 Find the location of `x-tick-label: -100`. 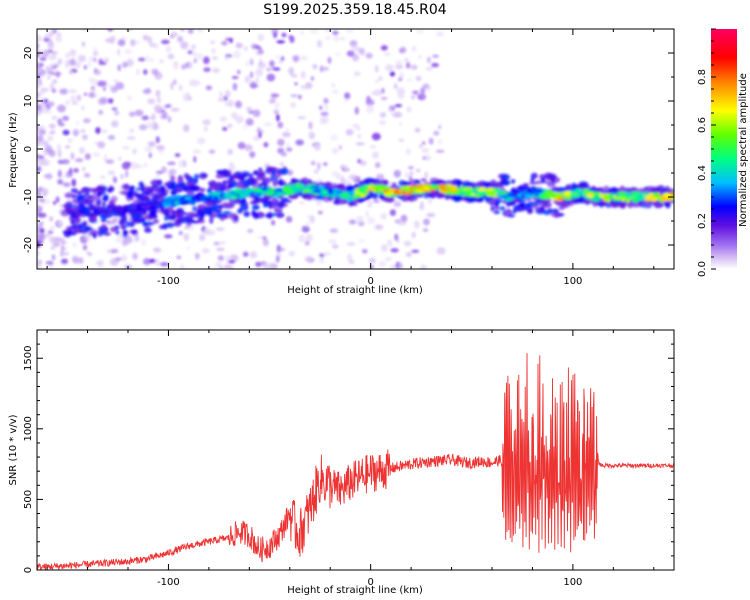

x-tick-label: -100 is located at coordinates (168, 281).